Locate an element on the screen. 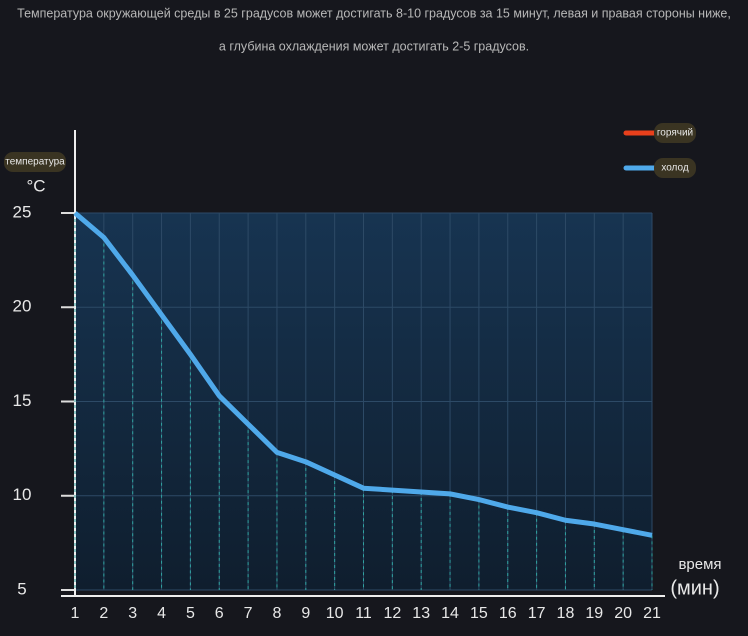 The height and width of the screenshot is (636, 748). x-tick-label: 21 is located at coordinates (652, 613).